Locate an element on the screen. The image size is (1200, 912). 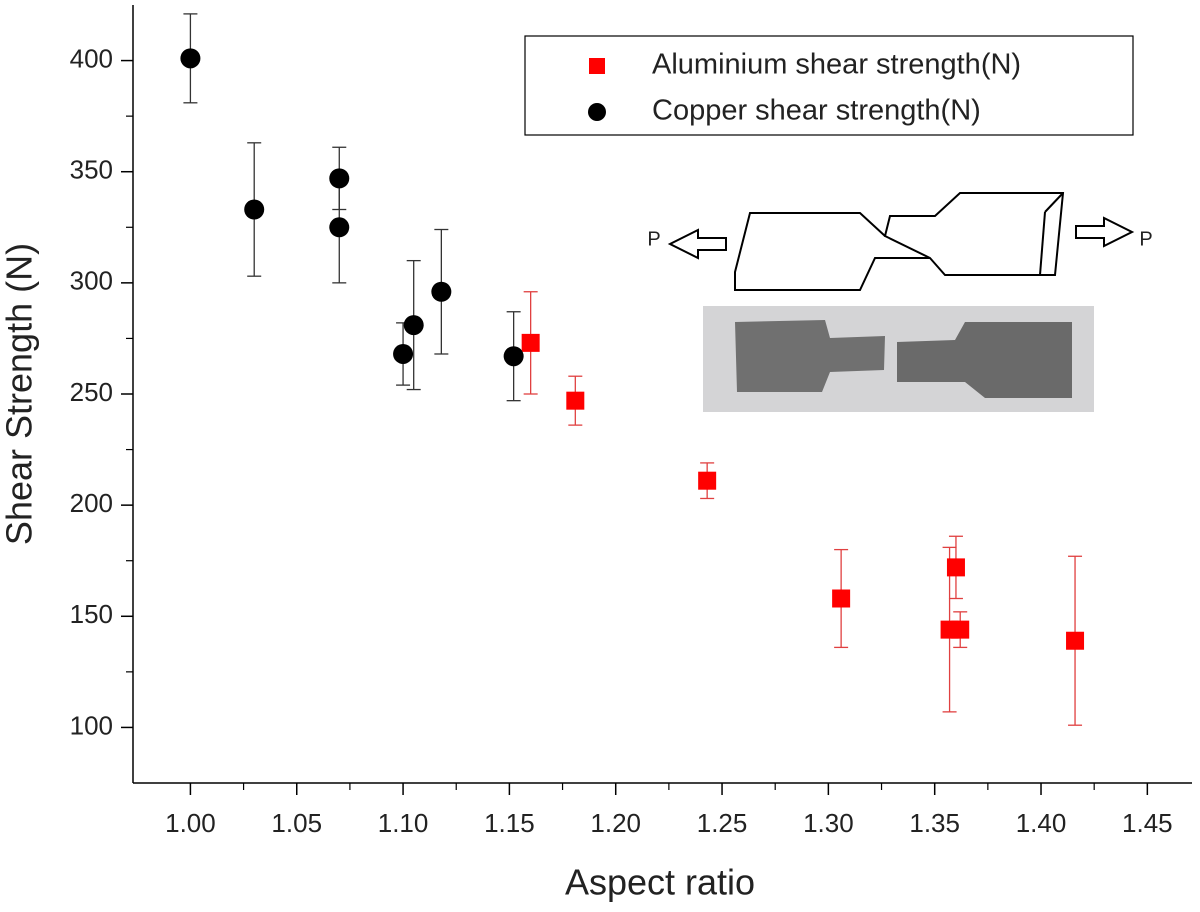
inset-diagram is located at coordinates (901, 241).